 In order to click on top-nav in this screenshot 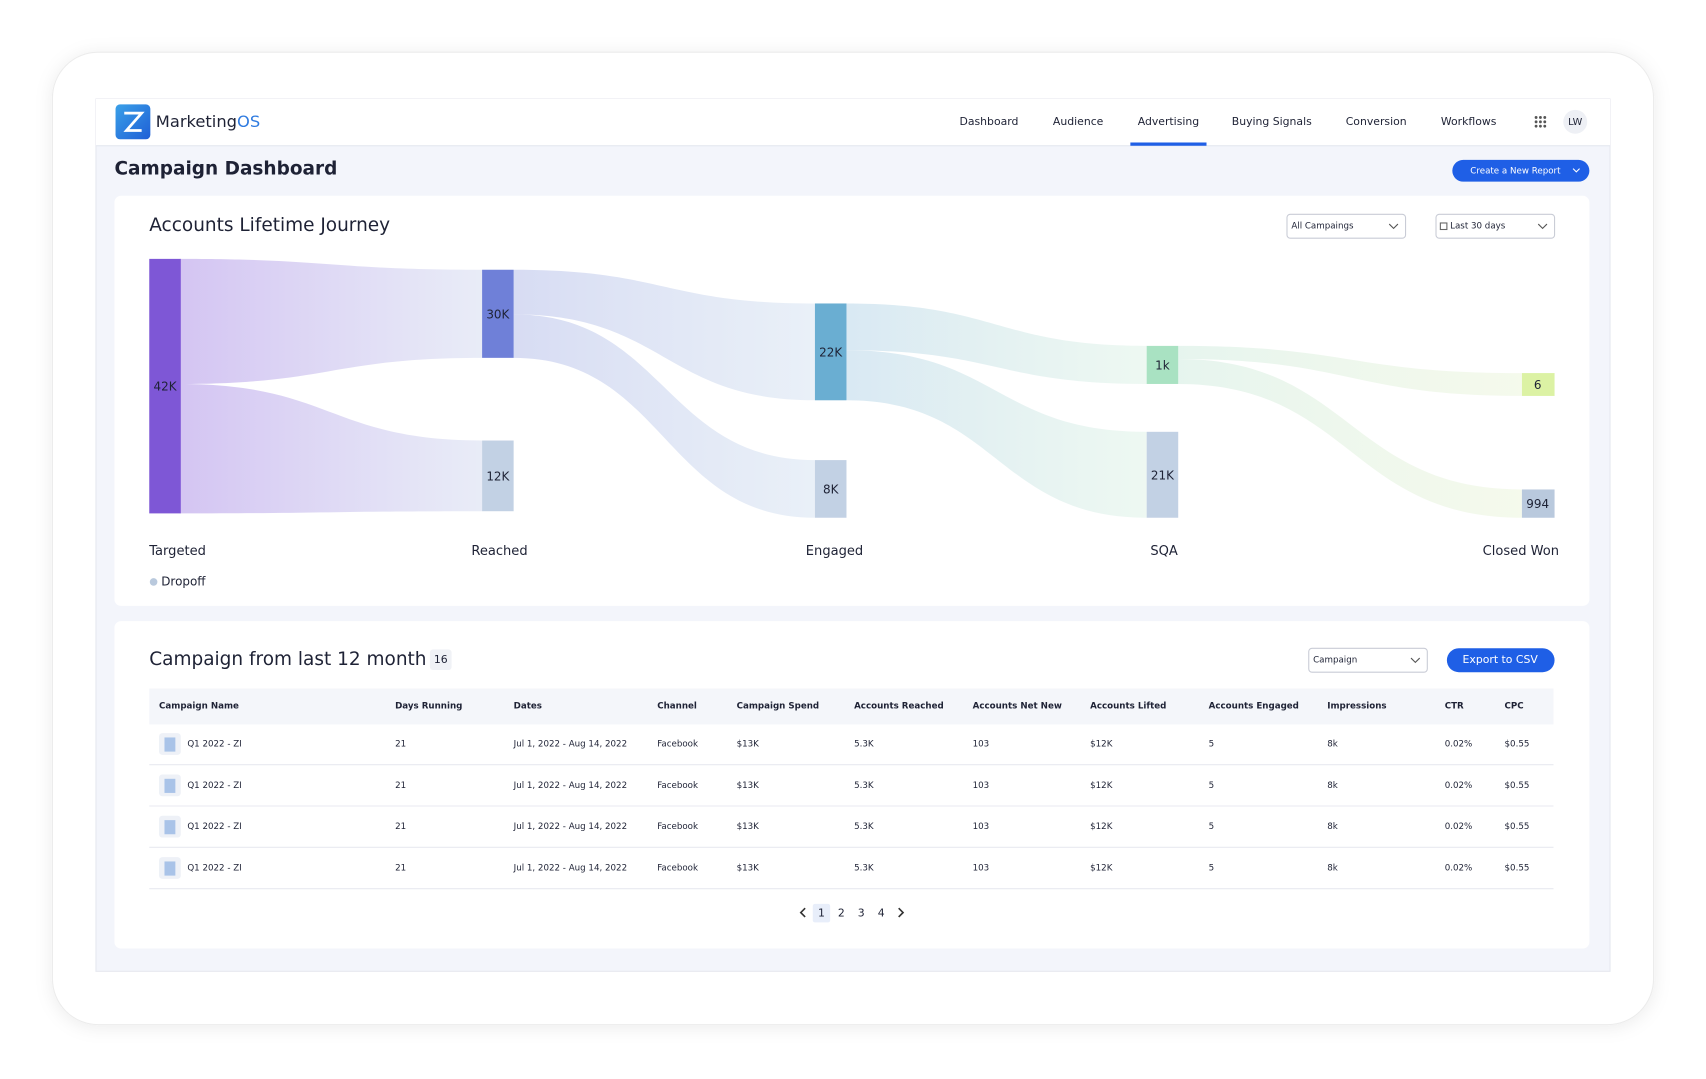, I will do `click(853, 122)`.